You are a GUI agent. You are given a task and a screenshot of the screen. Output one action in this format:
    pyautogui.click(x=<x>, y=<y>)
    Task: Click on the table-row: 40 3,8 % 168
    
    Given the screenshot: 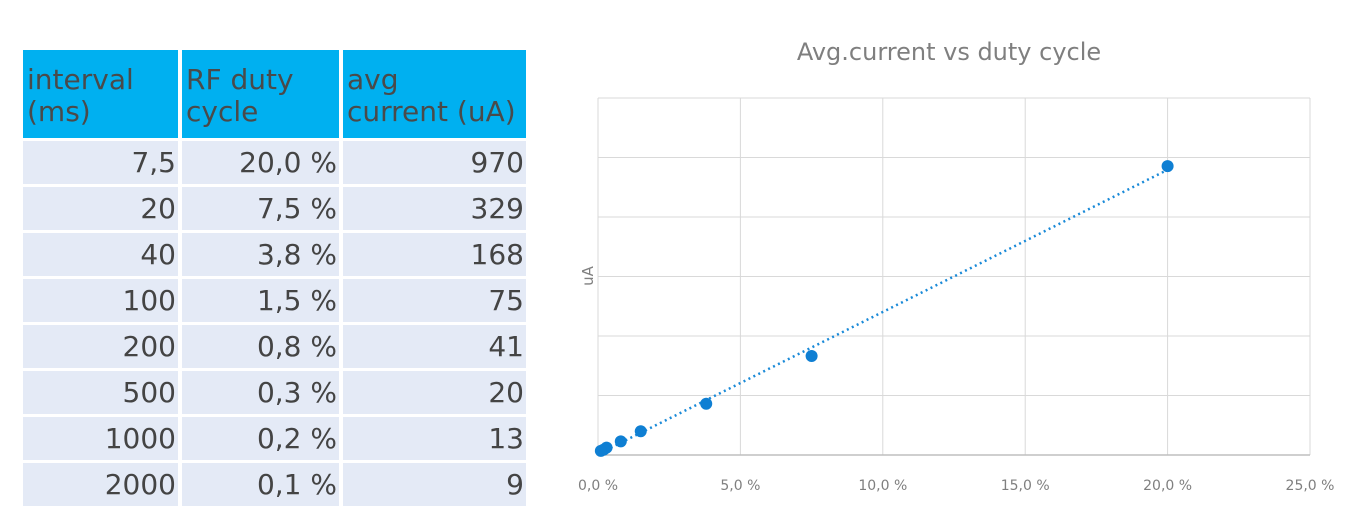 What is the action you would take?
    pyautogui.click(x=274, y=254)
    